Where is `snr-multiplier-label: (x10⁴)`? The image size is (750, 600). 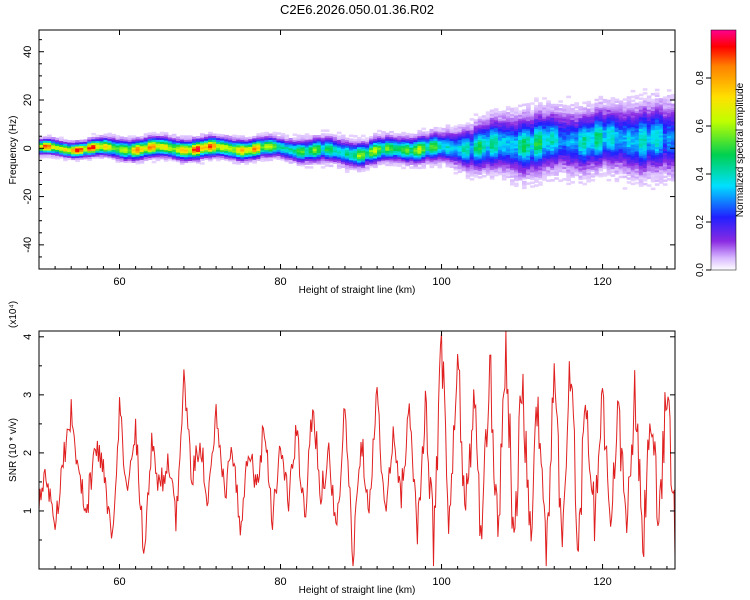 snr-multiplier-label: (x10⁴) is located at coordinates (13, 314).